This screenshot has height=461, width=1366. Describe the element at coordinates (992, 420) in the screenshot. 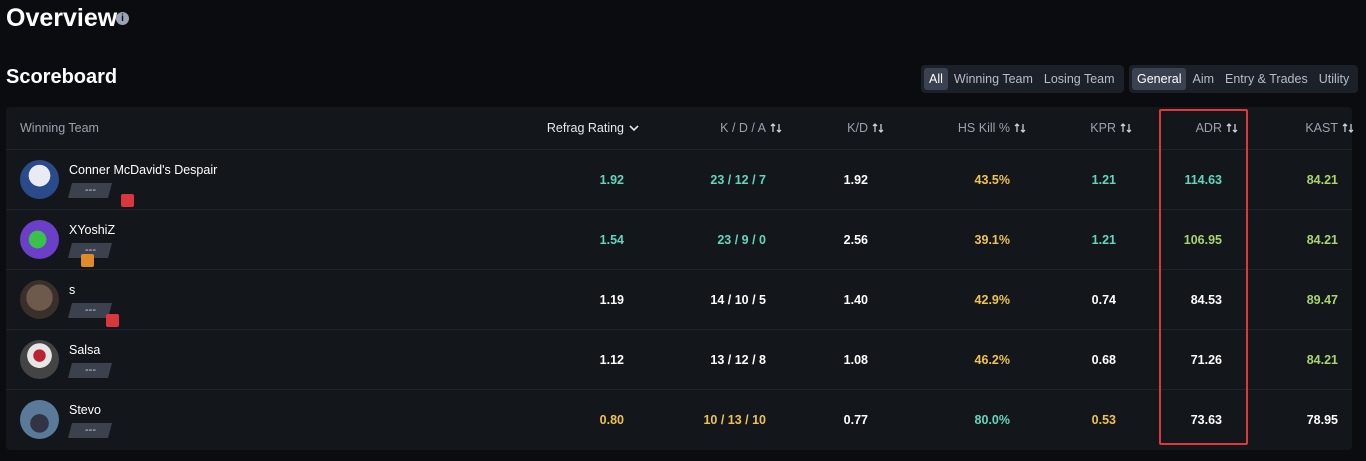

I see `stat-value: 80.0%` at that location.